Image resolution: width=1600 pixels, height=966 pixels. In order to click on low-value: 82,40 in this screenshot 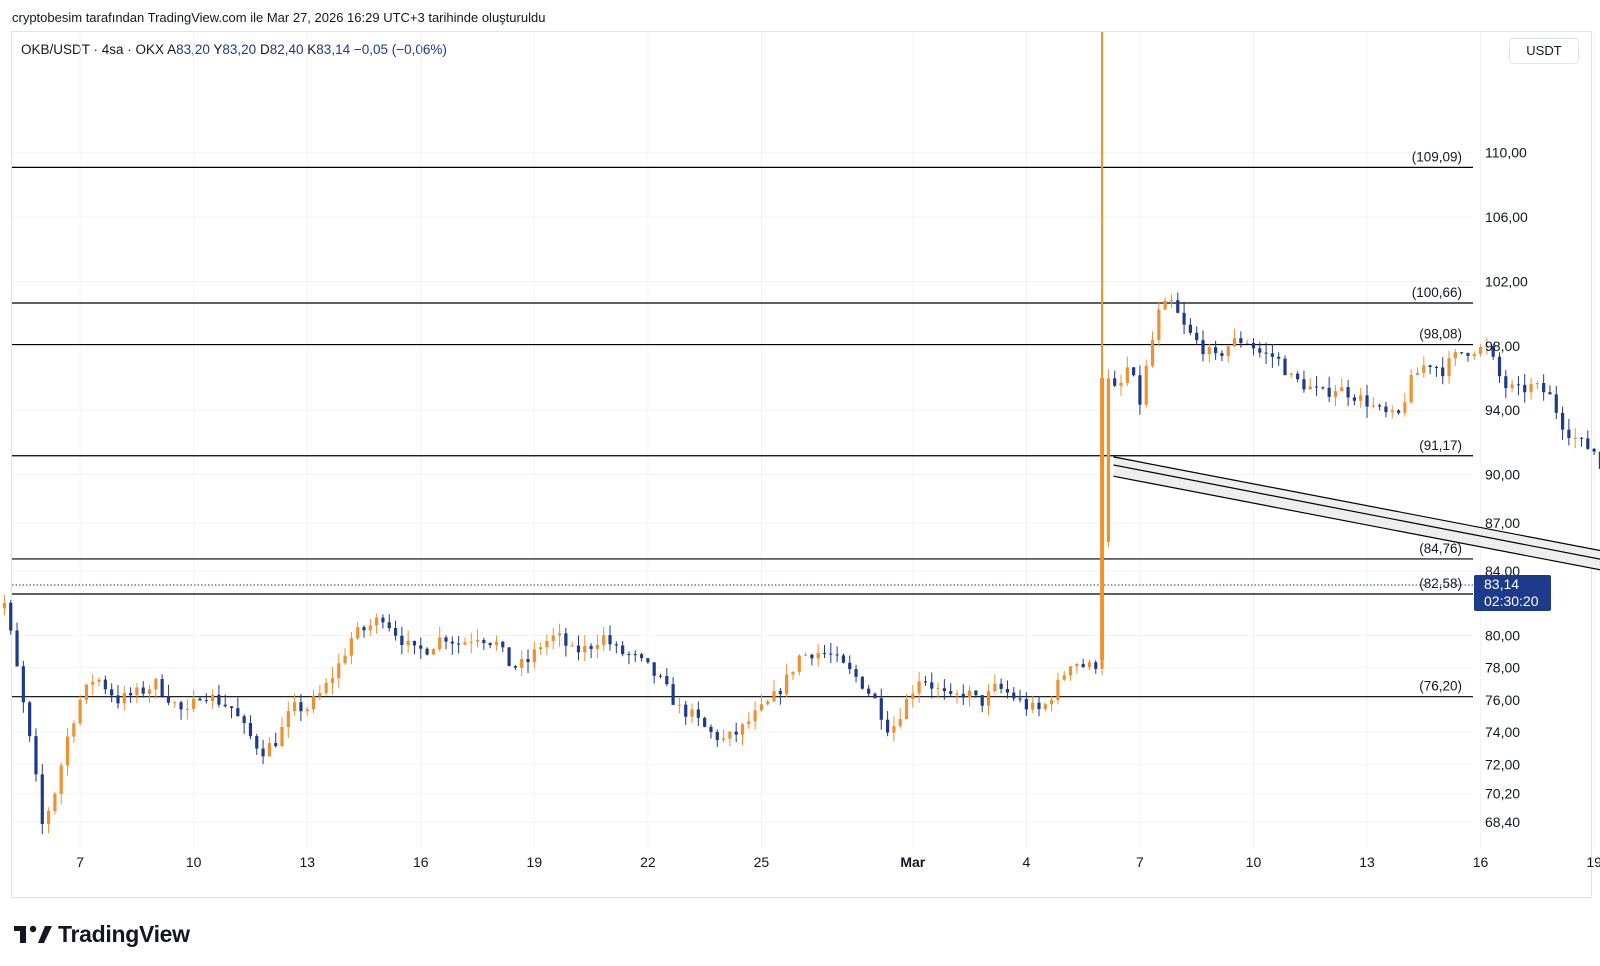, I will do `click(286, 49)`.